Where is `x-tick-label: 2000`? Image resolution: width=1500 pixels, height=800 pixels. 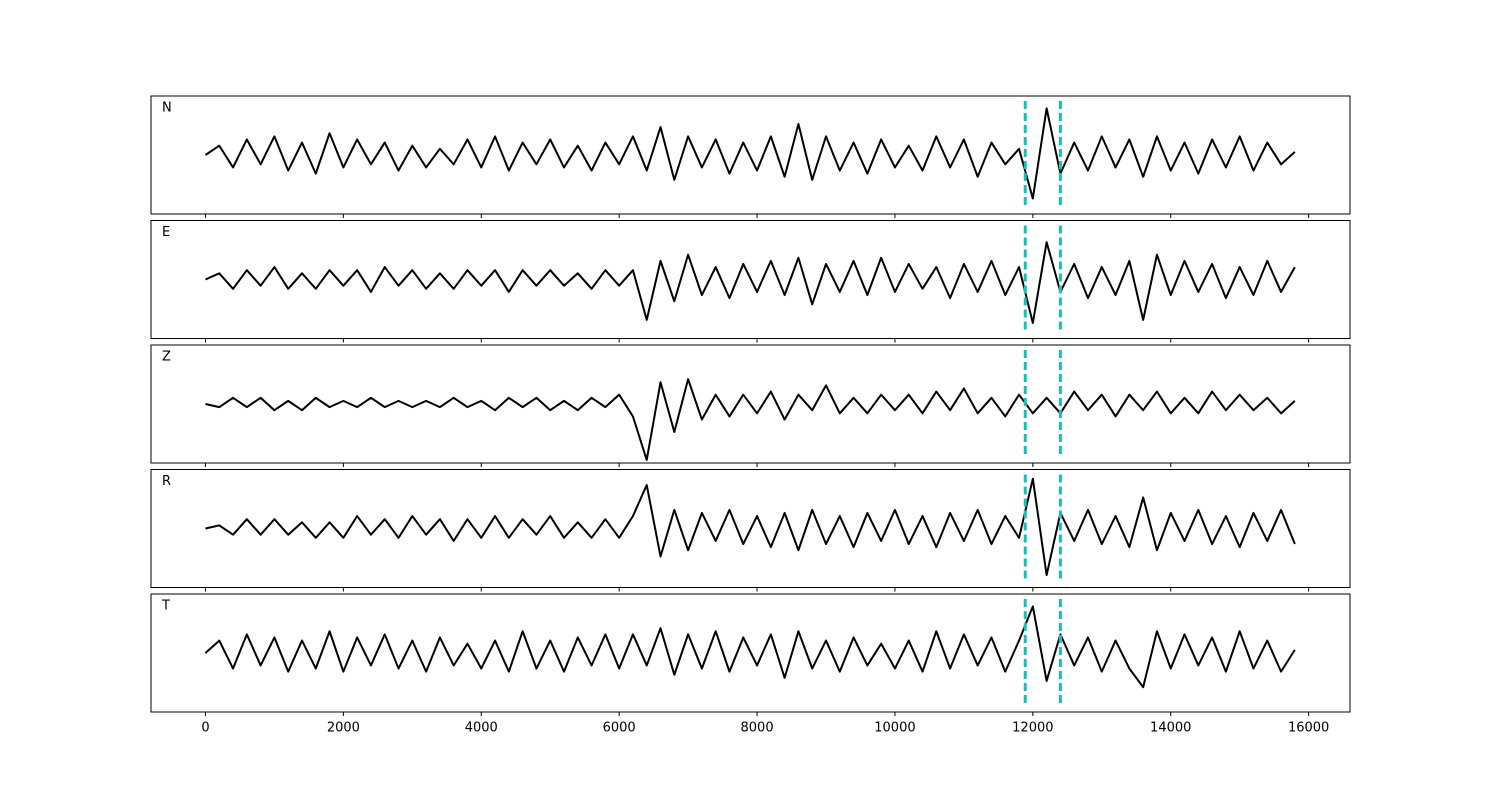
x-tick-label: 2000 is located at coordinates (343, 728).